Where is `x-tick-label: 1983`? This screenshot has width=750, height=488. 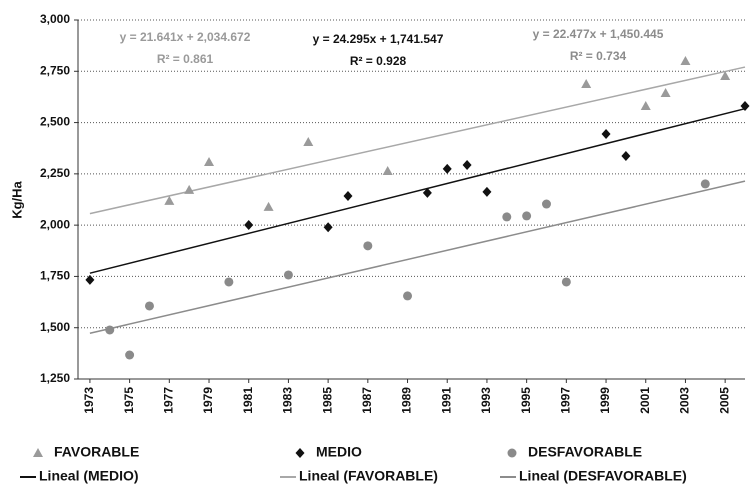 x-tick-label: 1983 is located at coordinates (288, 400).